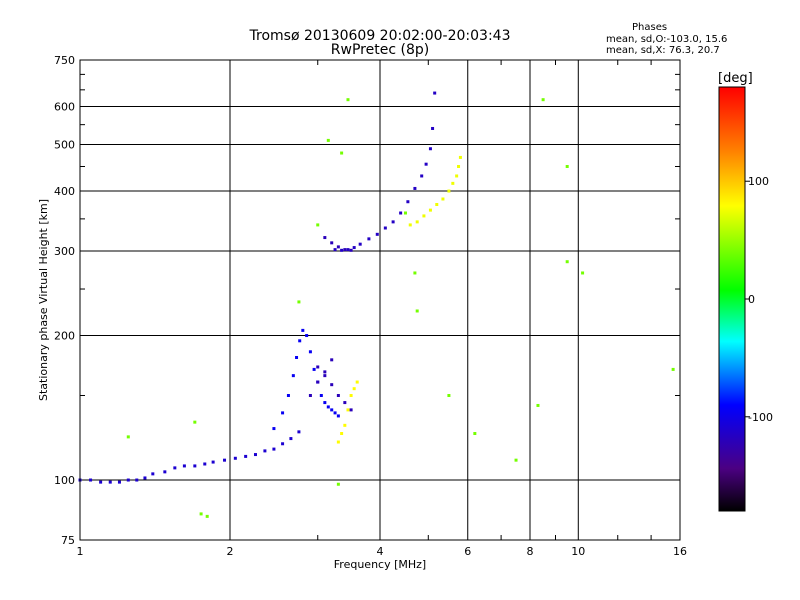 This screenshot has width=800, height=600. I want to click on x-tick-label: 10, so click(578, 551).